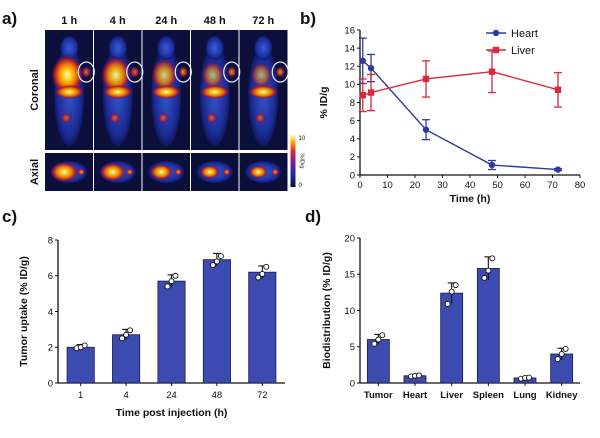 This screenshot has width=600, height=438. What do you see at coordinates (524, 34) in the screenshot?
I see `legend-label: Heart` at bounding box center [524, 34].